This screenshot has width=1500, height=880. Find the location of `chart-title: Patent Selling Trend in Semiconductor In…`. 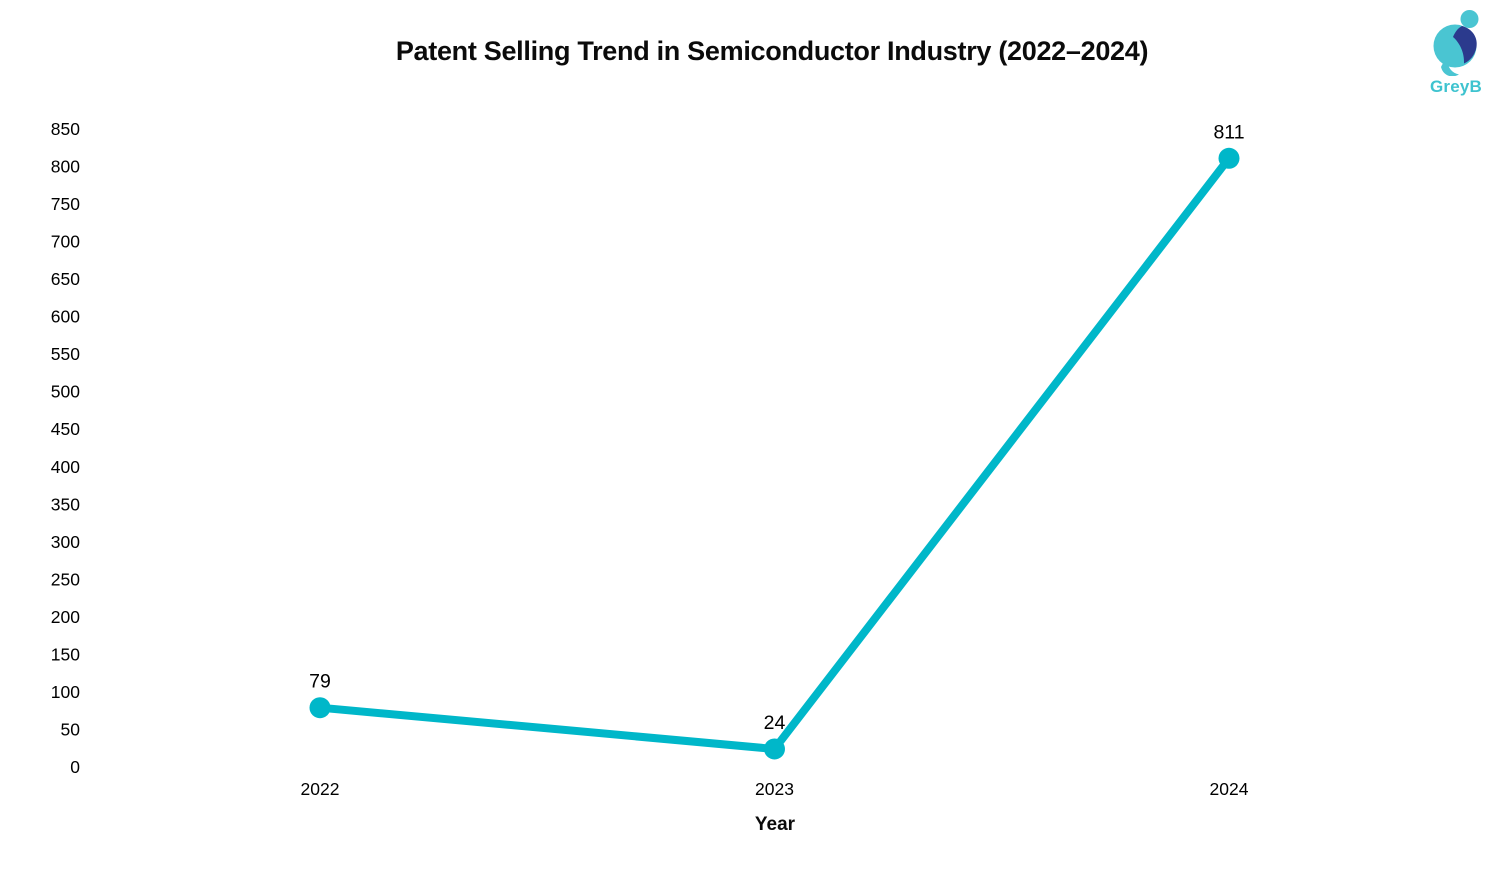

chart-title: Patent Selling Trend in Semiconductor In… is located at coordinates (772, 51).